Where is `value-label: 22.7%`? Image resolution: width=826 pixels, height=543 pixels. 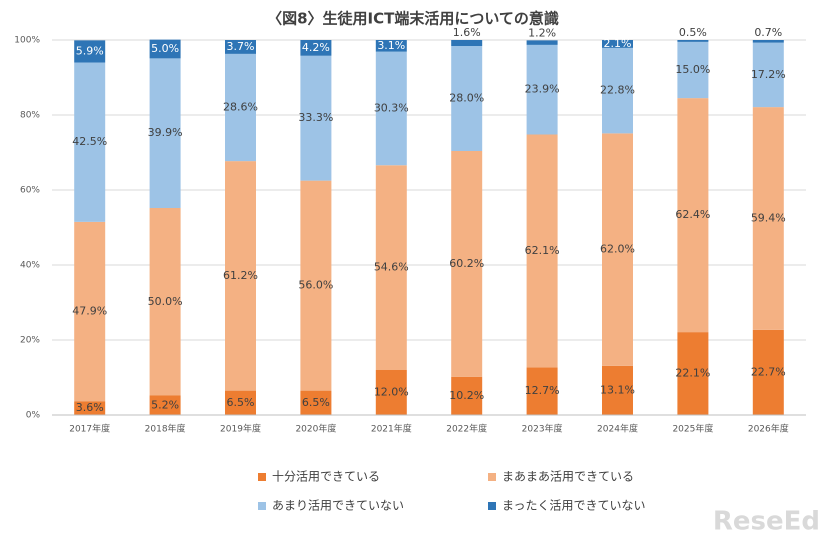
value-label: 22.7% is located at coordinates (768, 371).